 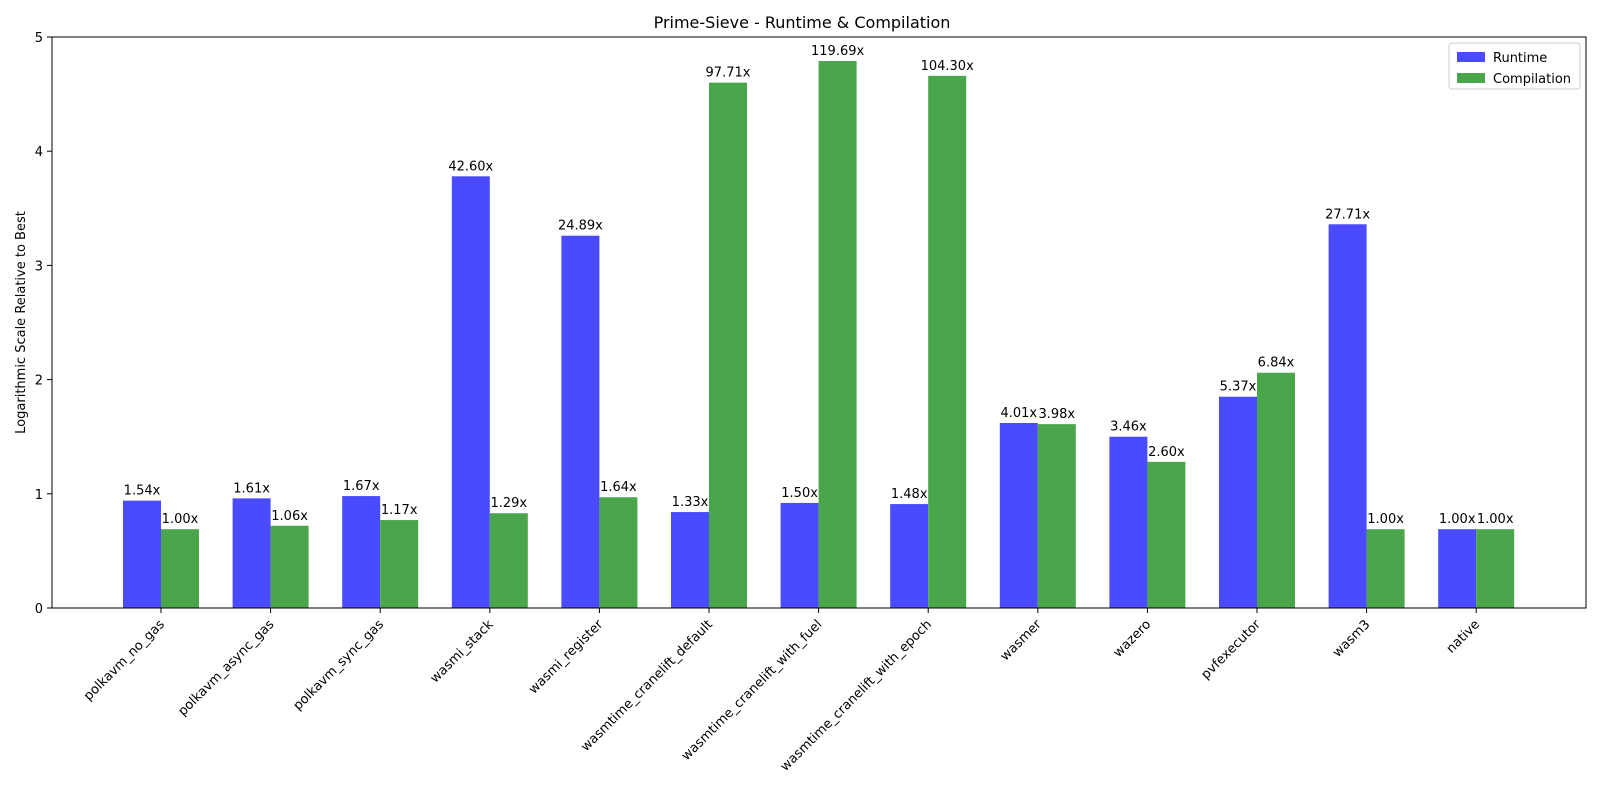 What do you see at coordinates (462, 651) in the screenshot?
I see `x-tick-label: wasmi_stack` at bounding box center [462, 651].